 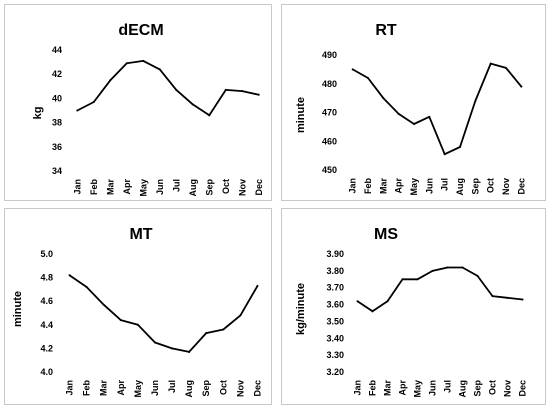 What do you see at coordinates (335, 372) in the screenshot?
I see `y-tick-label: 3.20` at bounding box center [335, 372].